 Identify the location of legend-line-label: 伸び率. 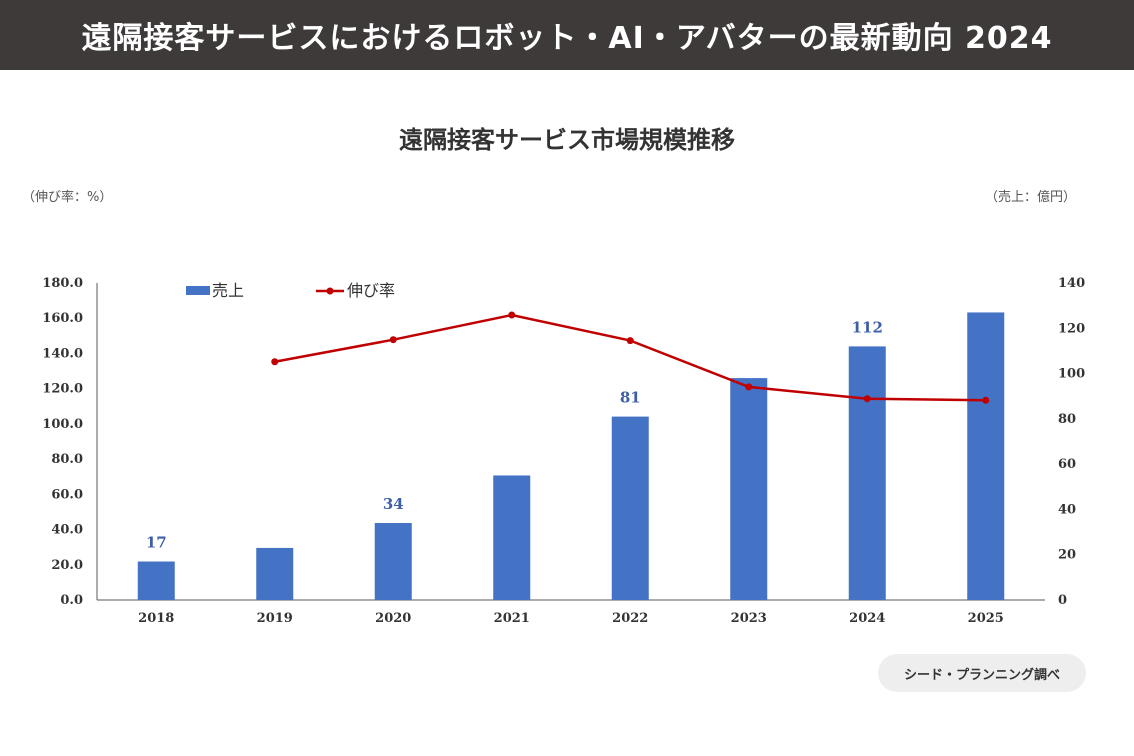
(371, 290).